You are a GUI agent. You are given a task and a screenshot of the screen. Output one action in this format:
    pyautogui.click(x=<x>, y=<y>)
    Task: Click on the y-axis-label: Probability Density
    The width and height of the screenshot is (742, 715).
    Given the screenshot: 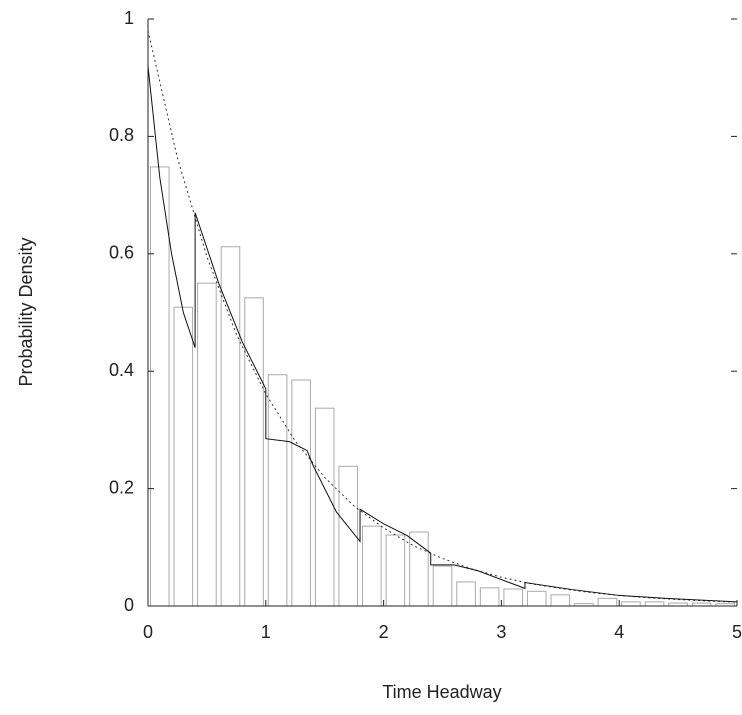 What is the action you would take?
    pyautogui.click(x=26, y=311)
    